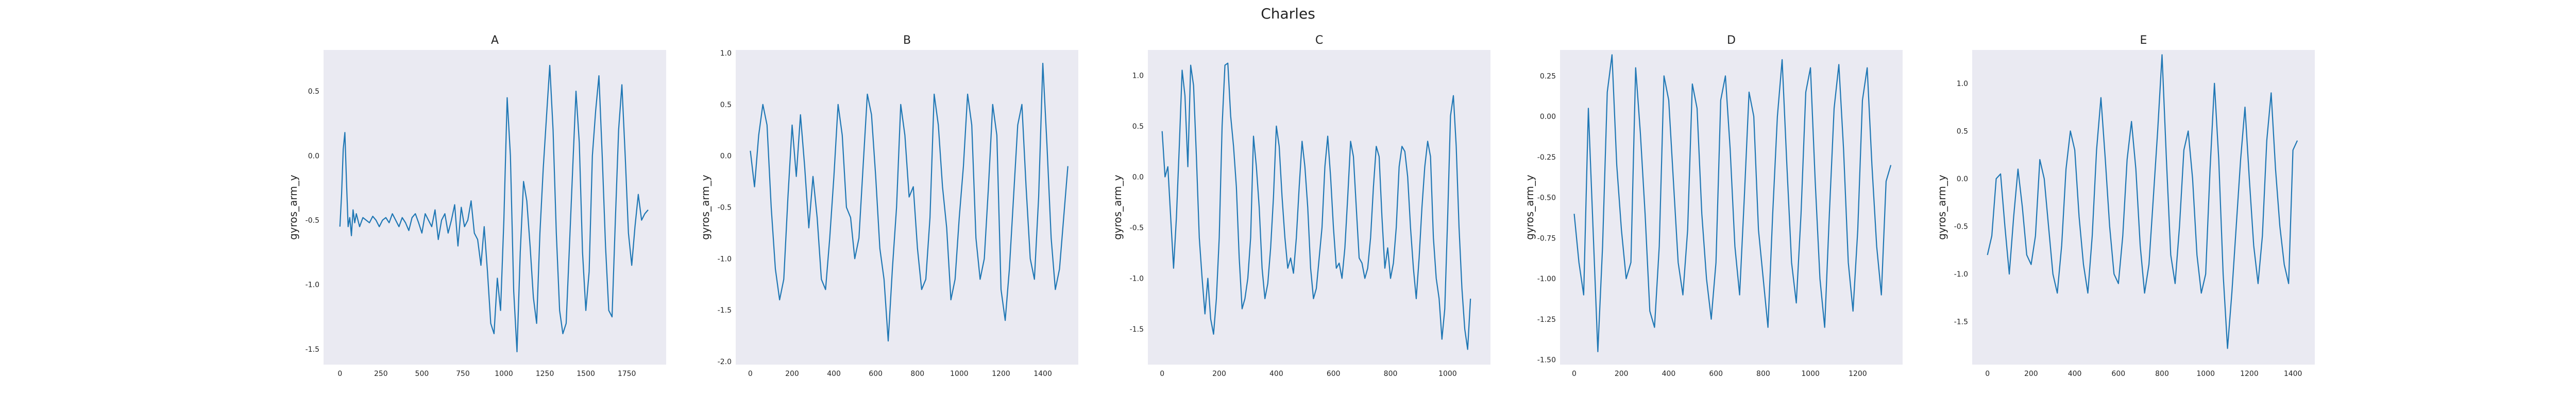 Image resolution: width=2576 pixels, height=412 pixels. What do you see at coordinates (1546, 279) in the screenshot?
I see `y-tick-label: -1.00` at bounding box center [1546, 279].